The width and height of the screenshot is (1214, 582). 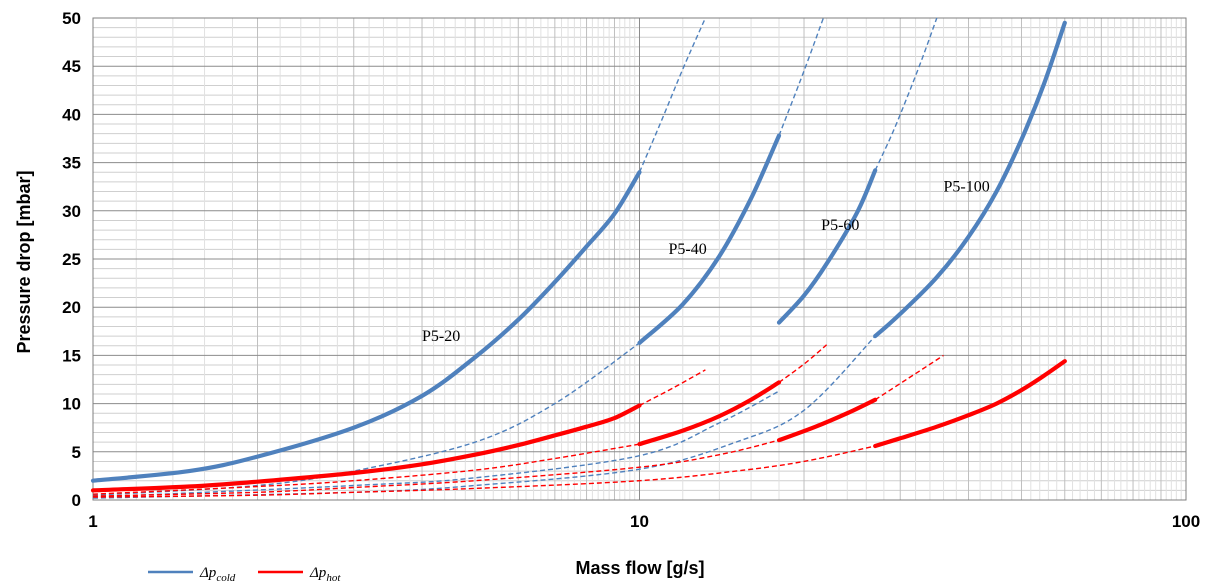 I want to click on y-tick-label: 25, so click(x=71, y=259).